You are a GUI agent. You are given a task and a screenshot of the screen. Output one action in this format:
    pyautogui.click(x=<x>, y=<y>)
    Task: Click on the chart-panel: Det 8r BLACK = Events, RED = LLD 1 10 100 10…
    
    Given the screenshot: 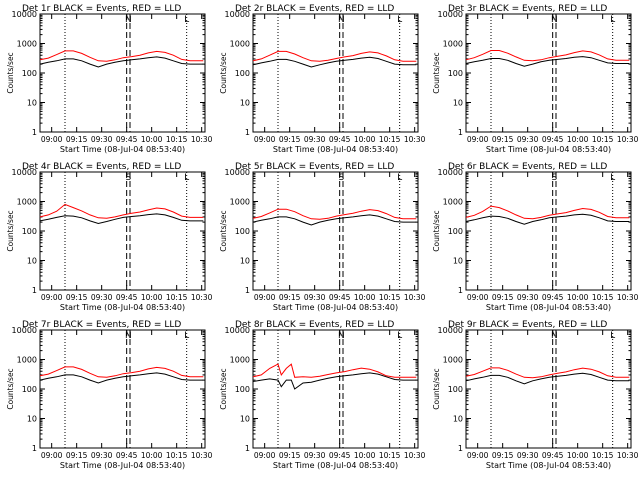 What is the action you would take?
    pyautogui.click(x=322, y=395)
    